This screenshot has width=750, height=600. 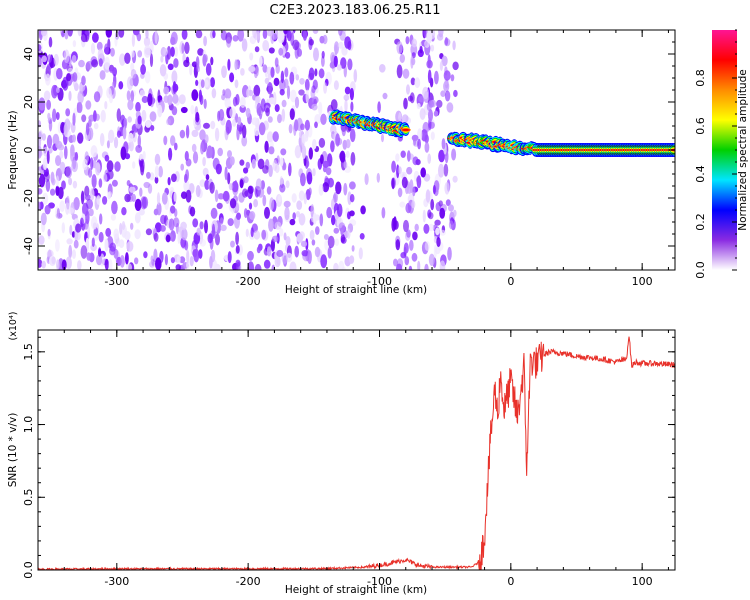 What do you see at coordinates (700, 222) in the screenshot?
I see `colorbar-tick-label: 0.2` at bounding box center [700, 222].